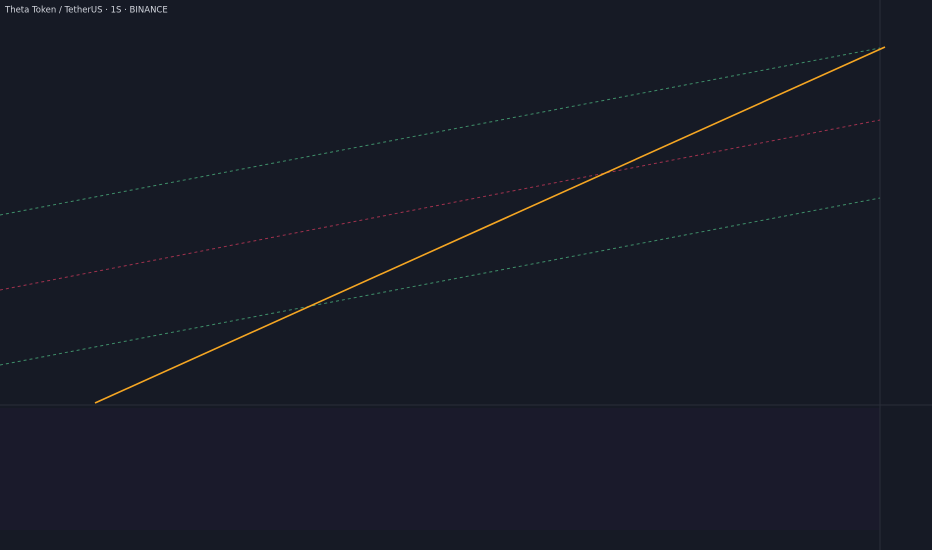 This screenshot has width=932, height=550. Describe the element at coordinates (86, 11) in the screenshot. I see `chart-title: Theta Token / TetherUS · 1S · BINANCE` at that location.